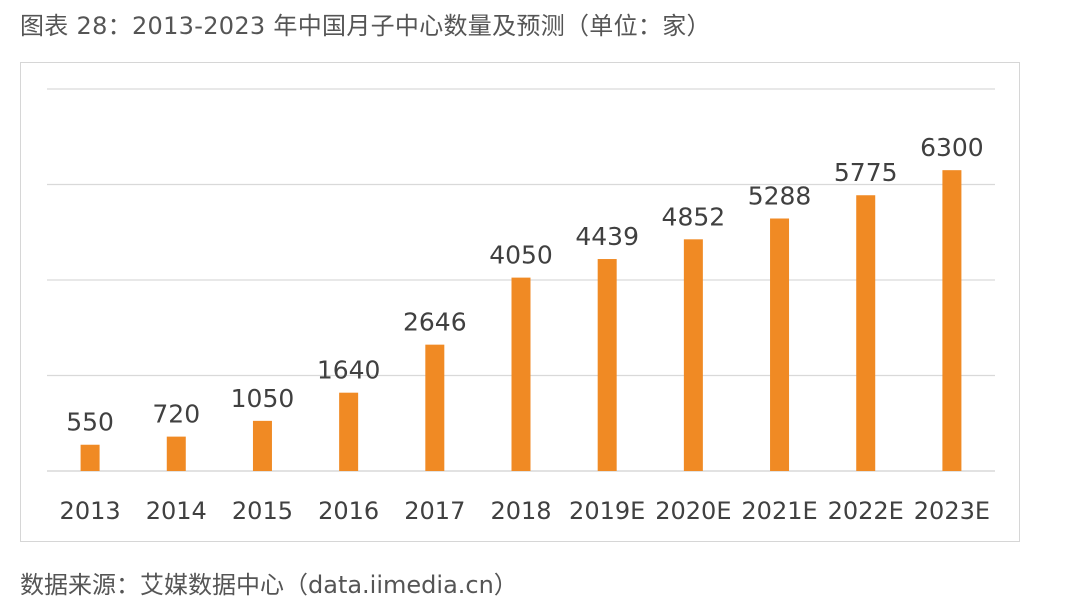  I want to click on data-label-2019E: 4439, so click(607, 236).